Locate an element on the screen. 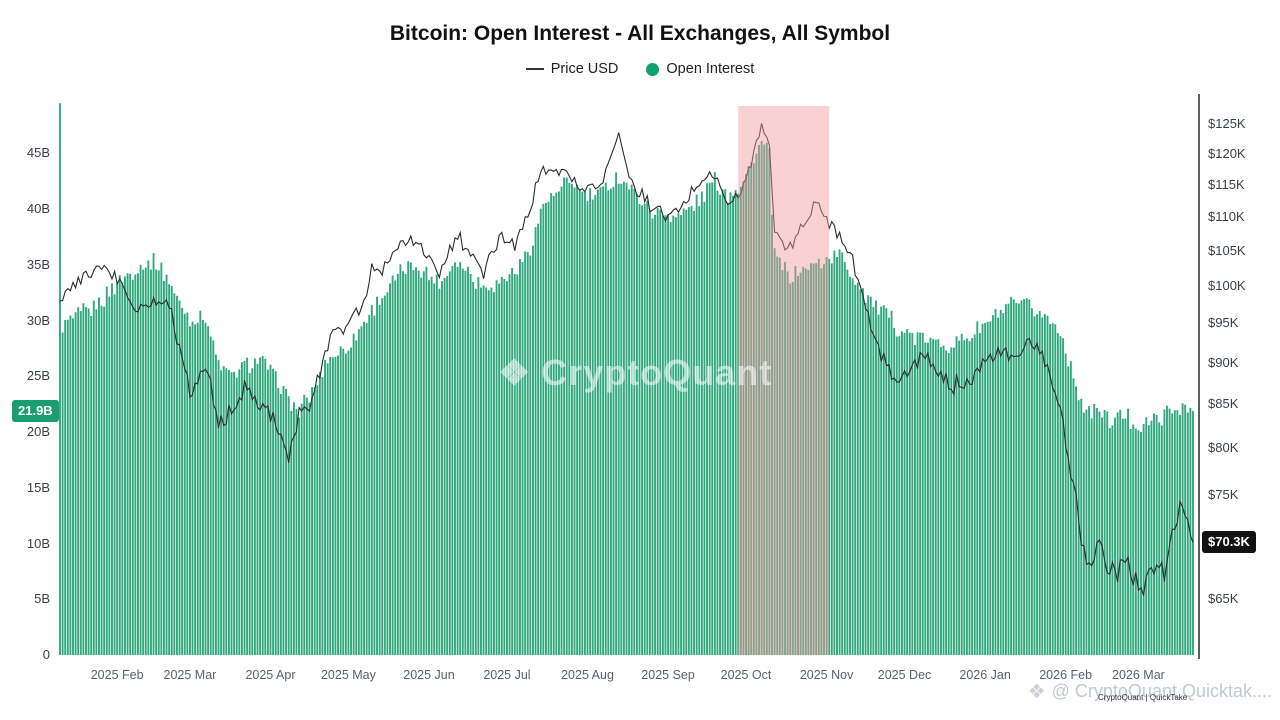 This screenshot has width=1280, height=720. right-axis-tick-label: $65K is located at coordinates (1223, 599).